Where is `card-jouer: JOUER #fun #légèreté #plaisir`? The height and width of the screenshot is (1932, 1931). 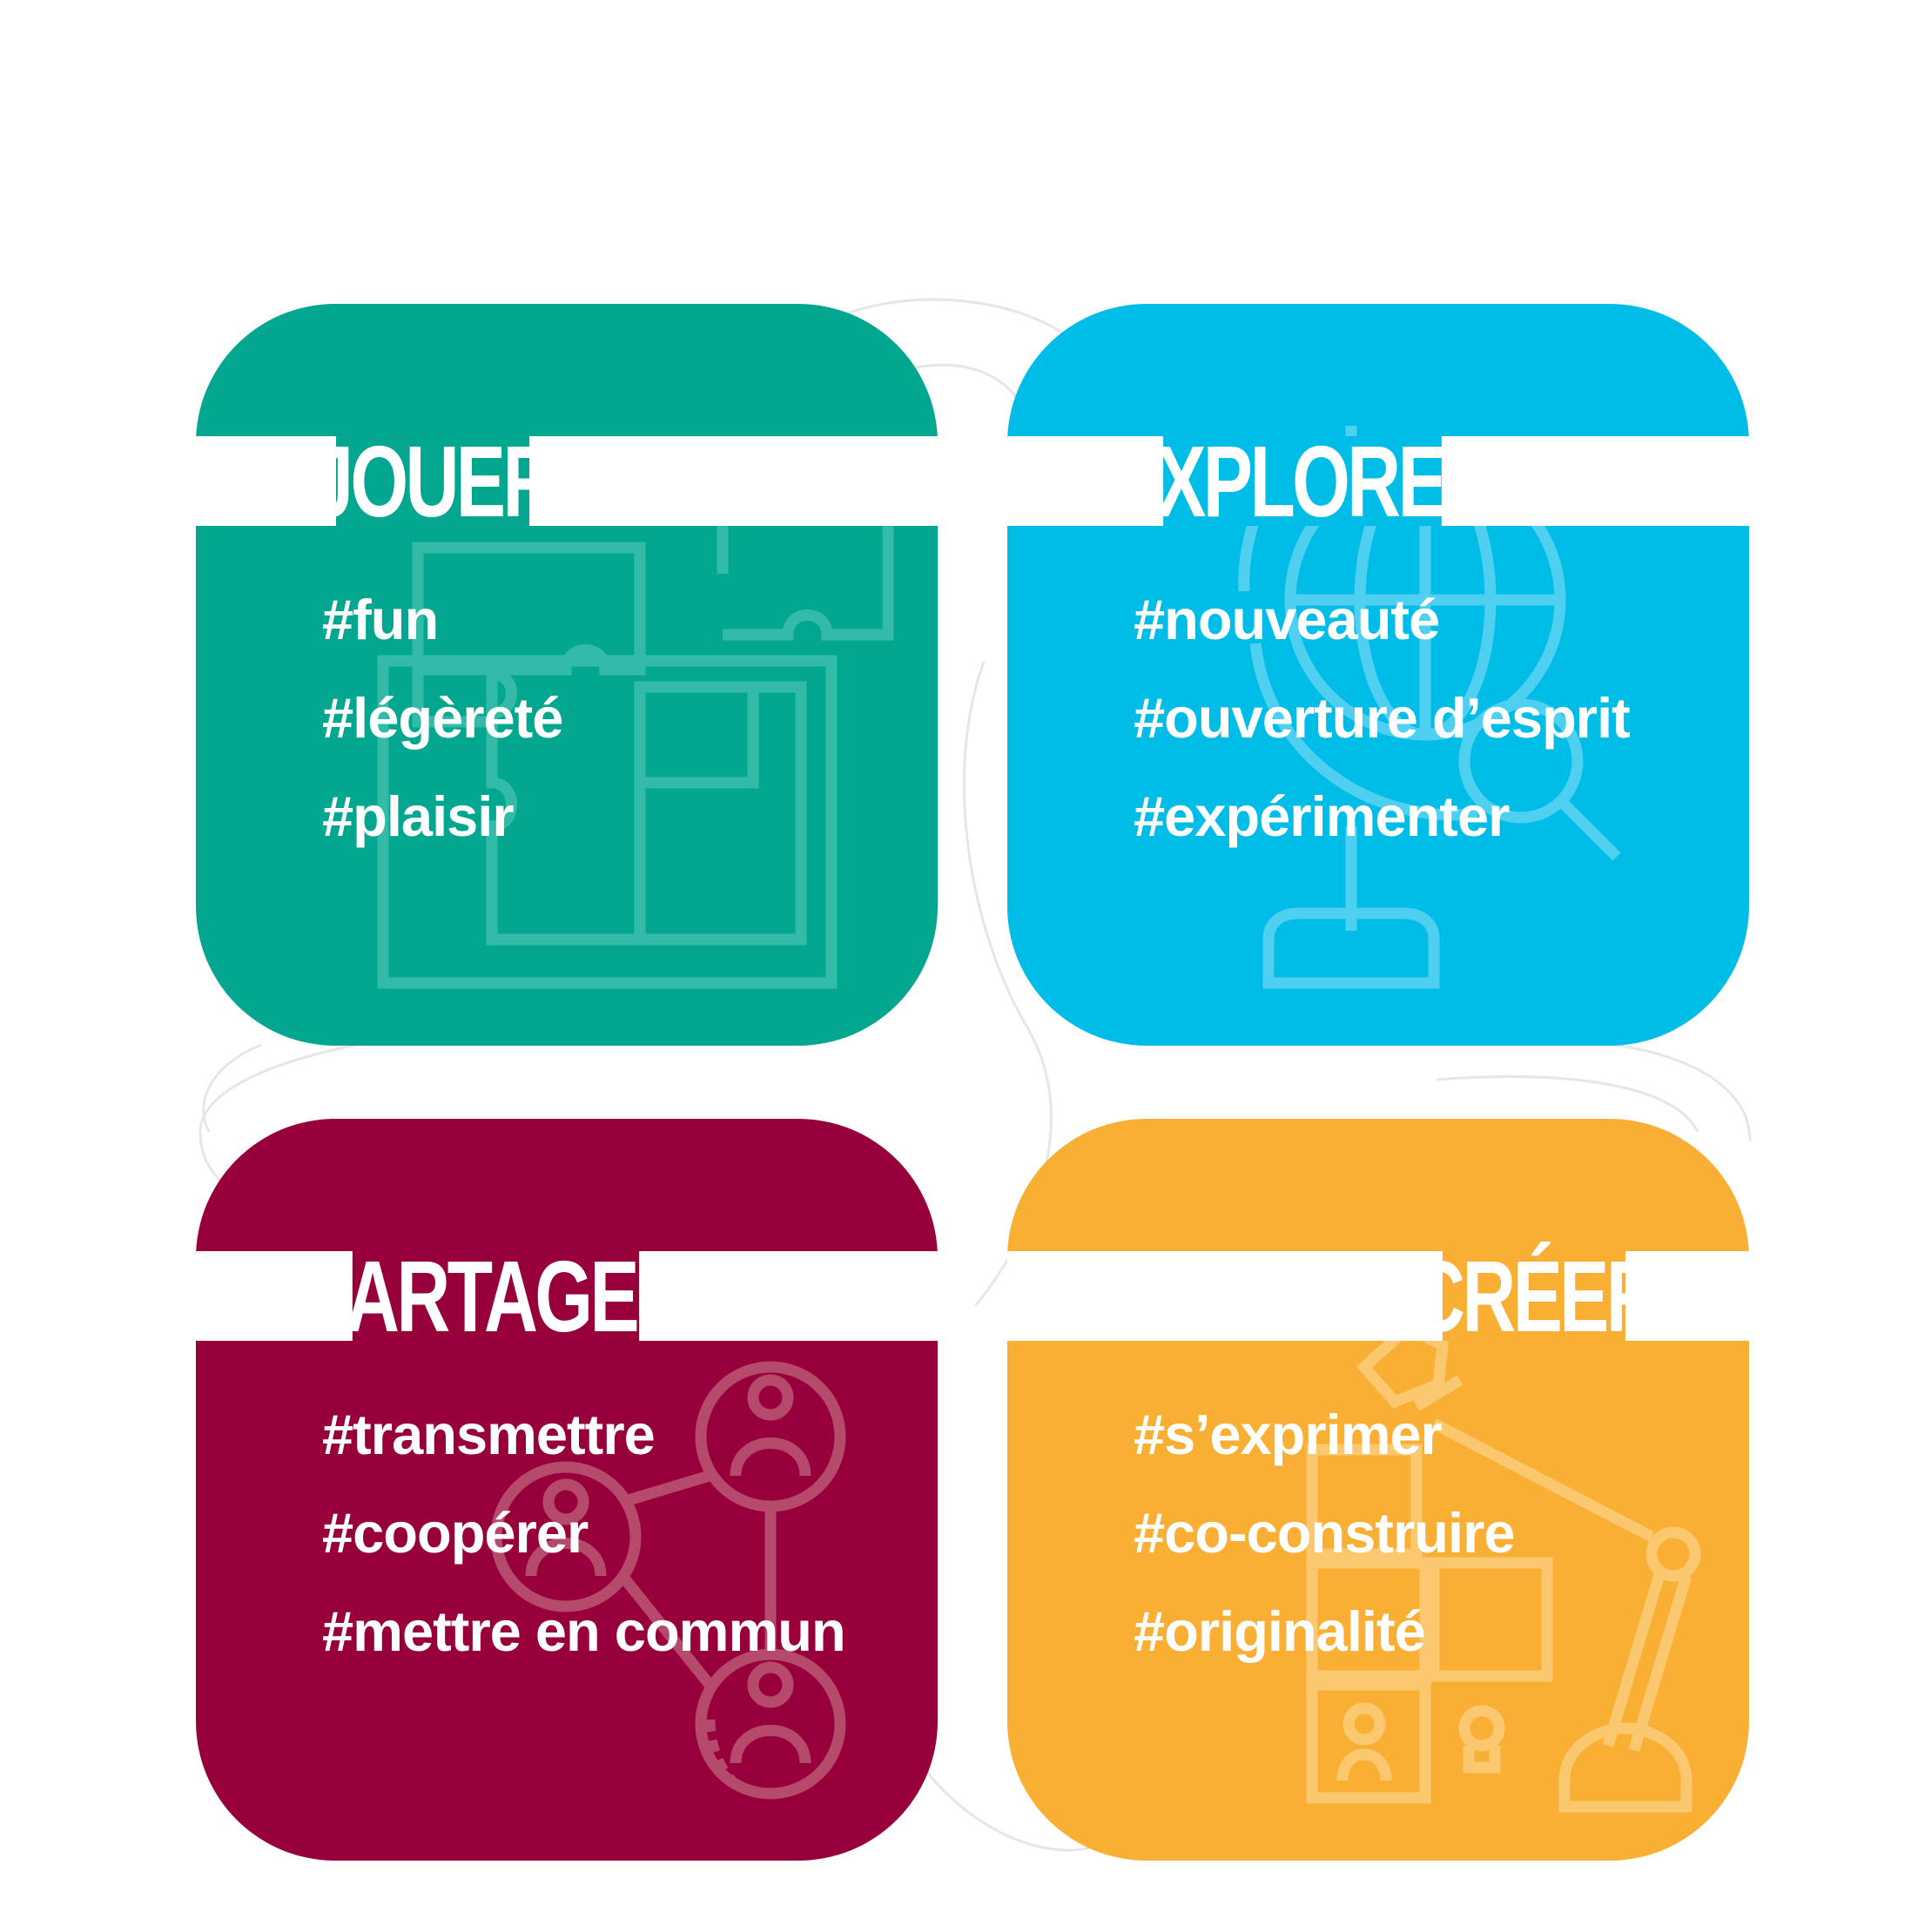 card-jouer: JOUER #fun #légèreté #plaisir is located at coordinates (567, 675).